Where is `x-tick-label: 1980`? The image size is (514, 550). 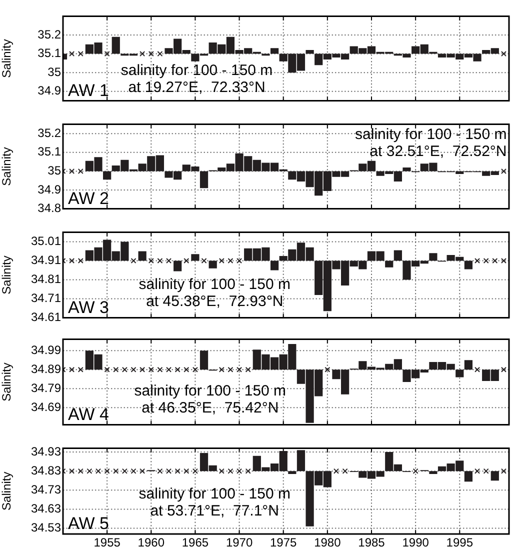 x-tick-label: 1980 is located at coordinates (328, 543).